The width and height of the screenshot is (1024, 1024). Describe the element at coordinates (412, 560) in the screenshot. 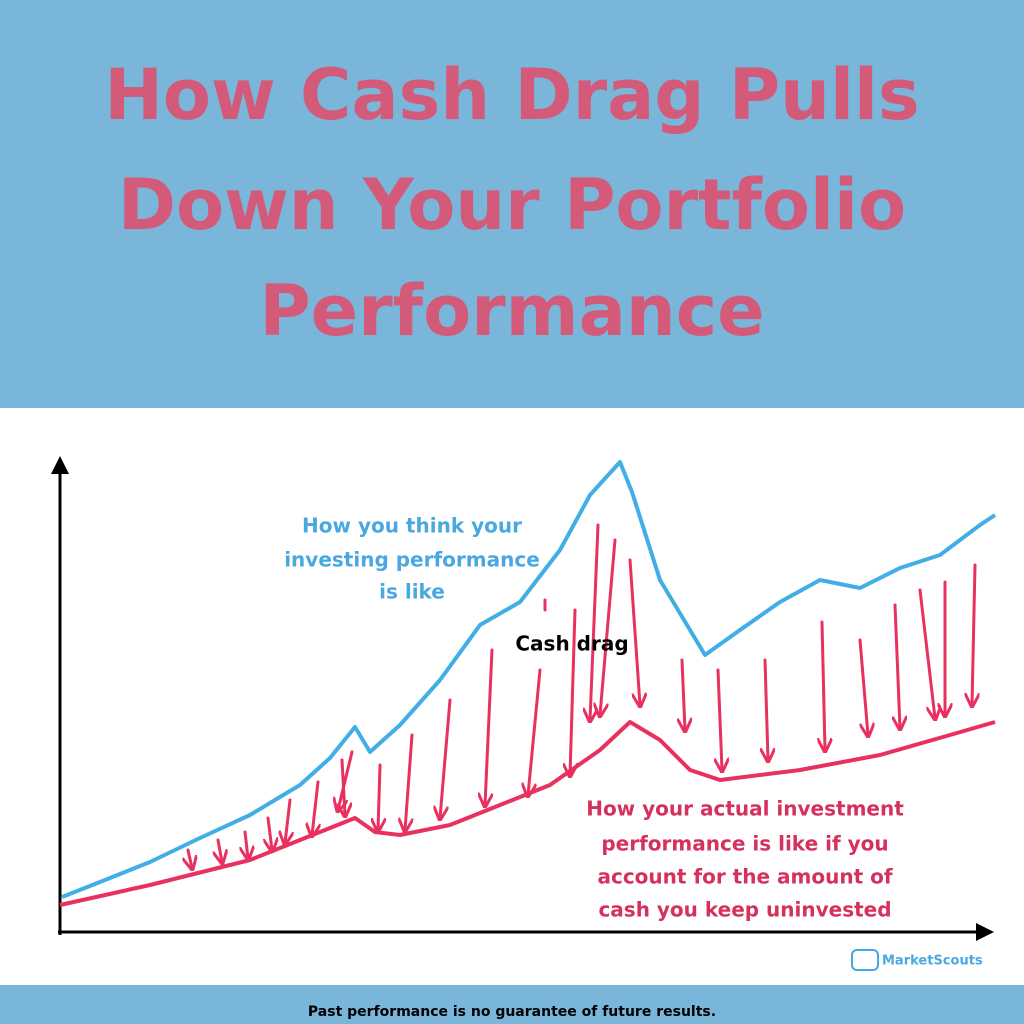

I see `perceived-label: investing performance` at that location.